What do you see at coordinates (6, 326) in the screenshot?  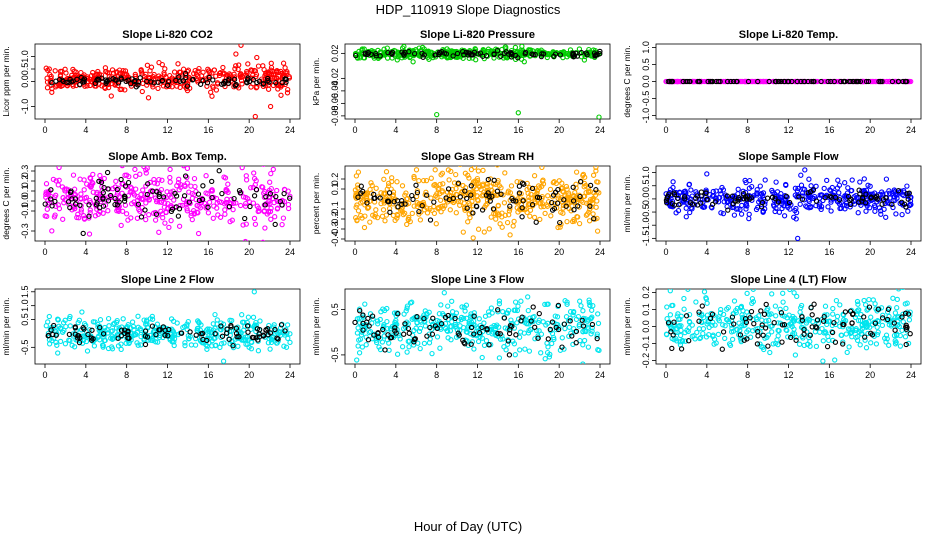 I see `y-axis-label: ml/min per min.` at bounding box center [6, 326].